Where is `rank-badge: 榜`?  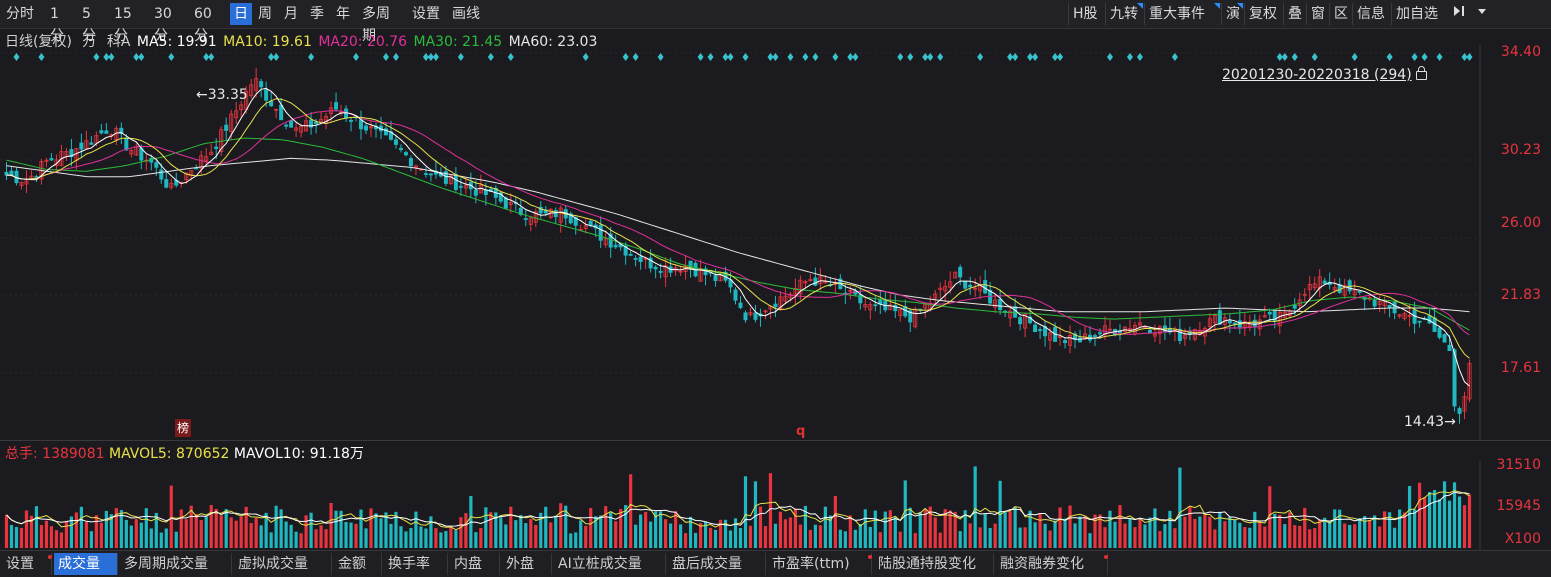 rank-badge: 榜 is located at coordinates (183, 428).